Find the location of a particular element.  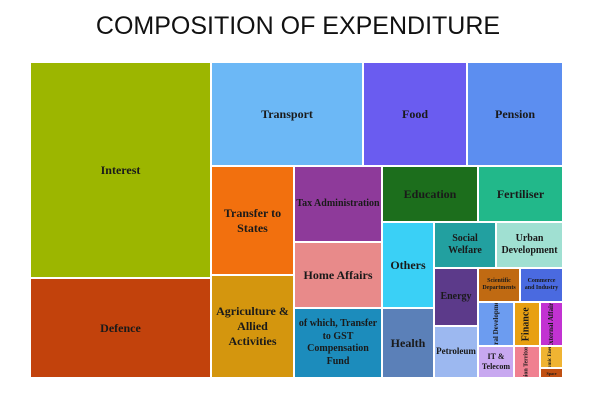

tile-label: Rural Development is located at coordinates (495, 324).